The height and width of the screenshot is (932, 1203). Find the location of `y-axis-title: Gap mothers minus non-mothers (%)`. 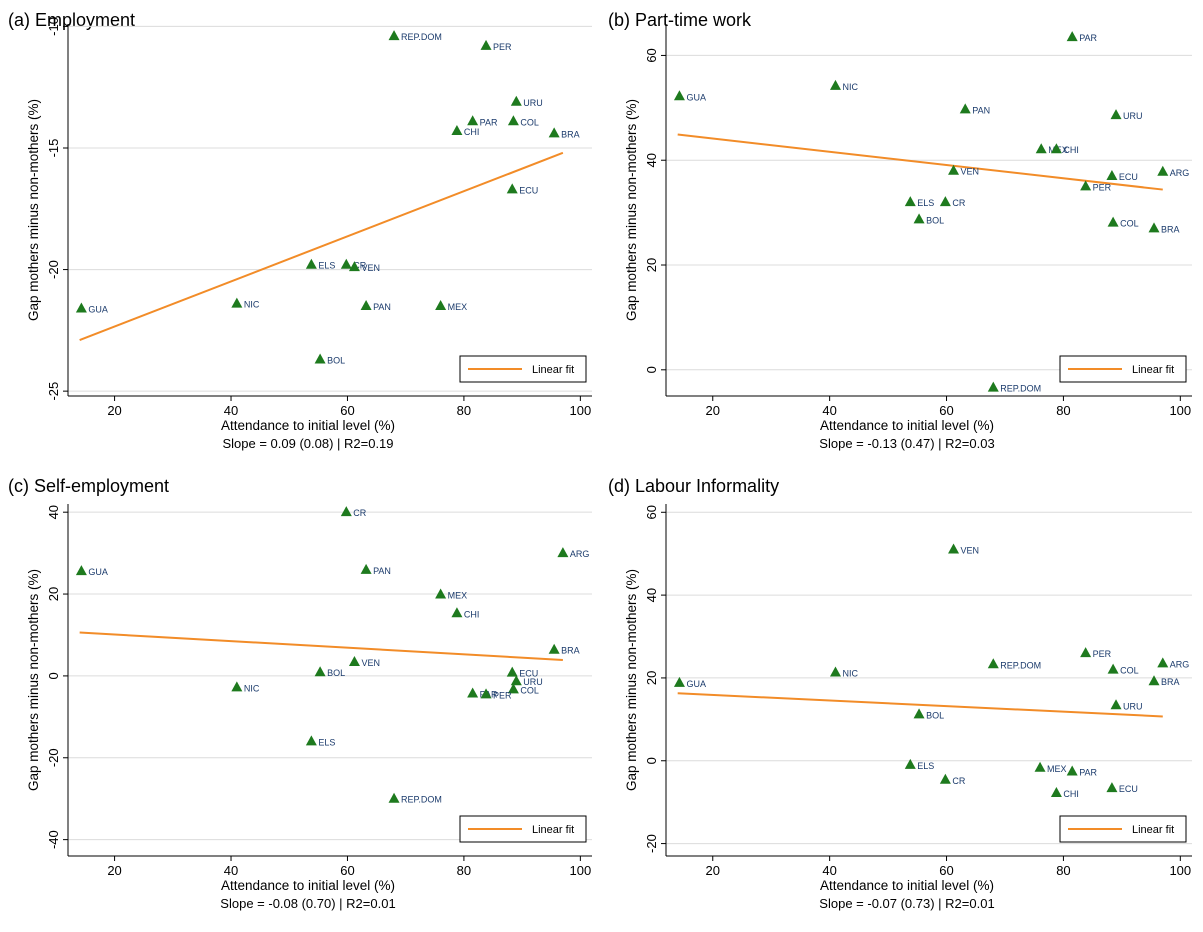

y-axis-title: Gap mothers minus non-mothers (%) is located at coordinates (631, 680).